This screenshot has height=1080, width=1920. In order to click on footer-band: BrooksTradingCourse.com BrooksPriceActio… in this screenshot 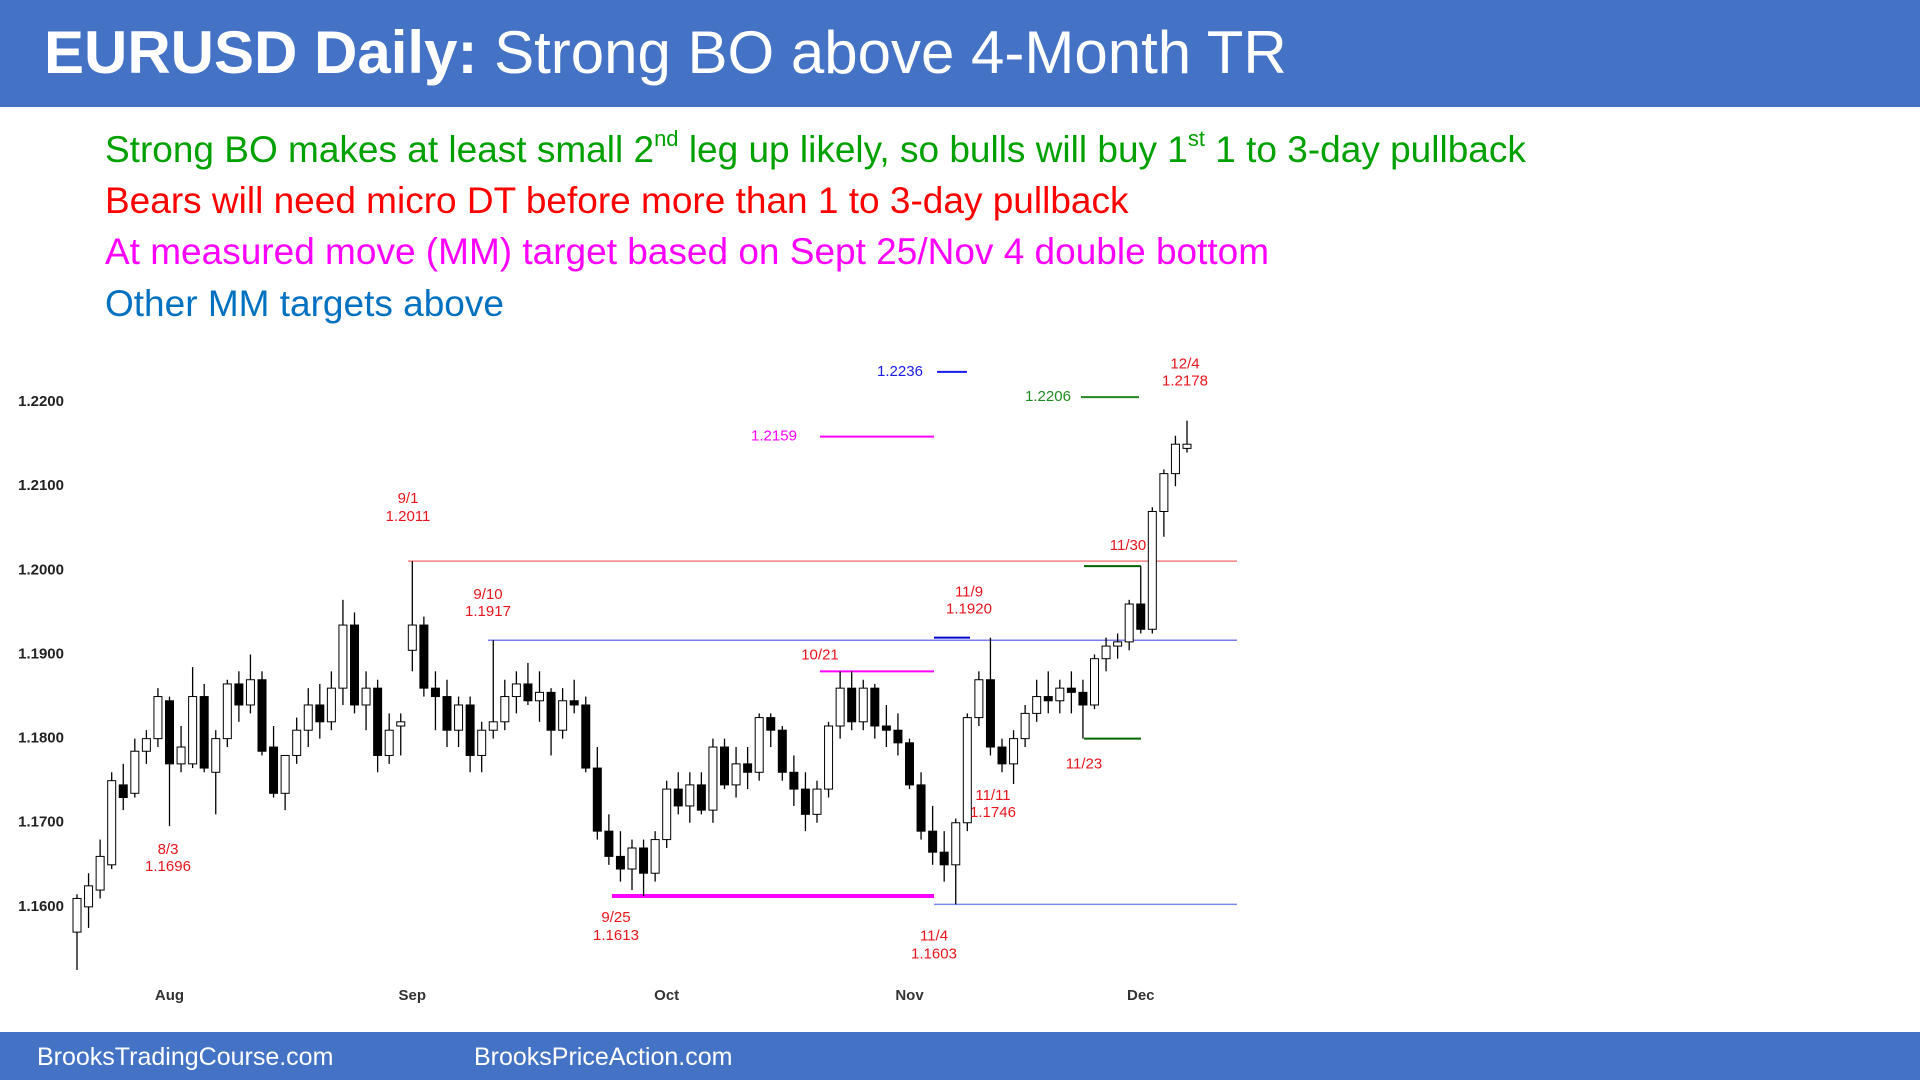, I will do `click(960, 1056)`.